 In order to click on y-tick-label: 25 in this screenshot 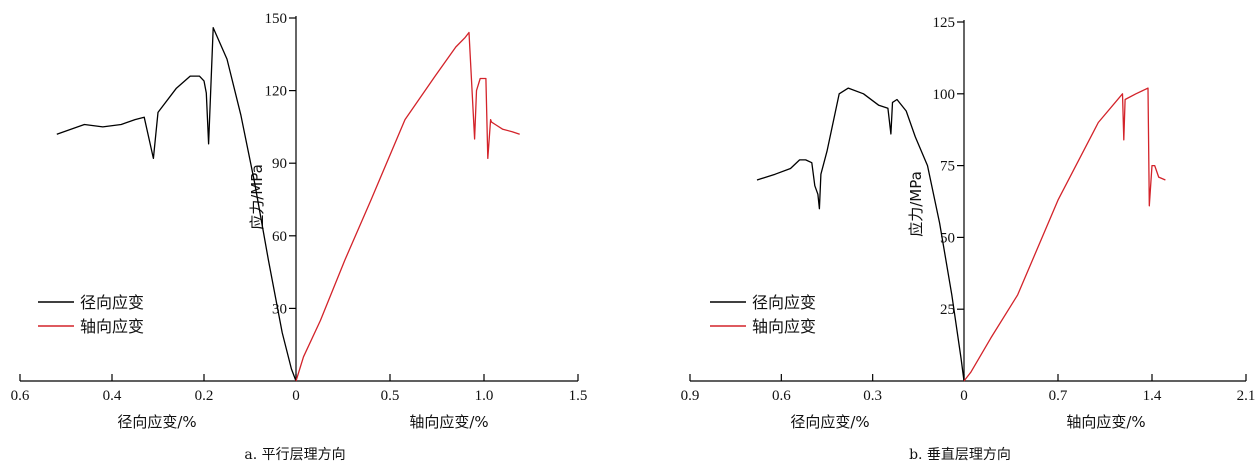, I will do `click(947, 310)`.